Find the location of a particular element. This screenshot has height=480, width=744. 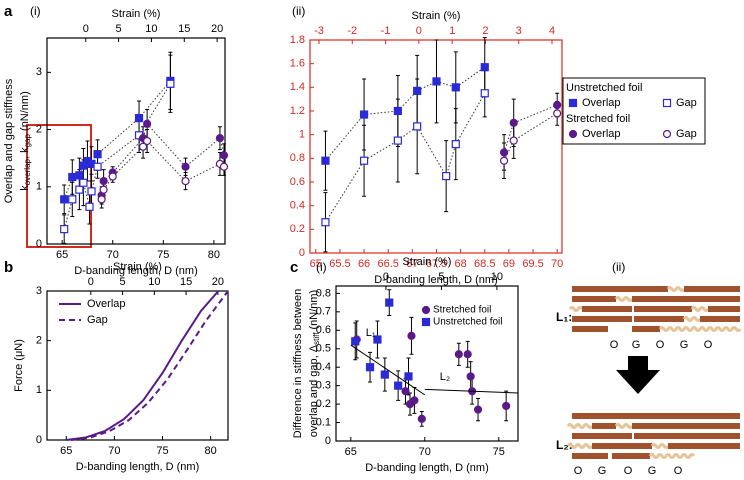

legend-title: Stretched foil is located at coordinates (598, 119).